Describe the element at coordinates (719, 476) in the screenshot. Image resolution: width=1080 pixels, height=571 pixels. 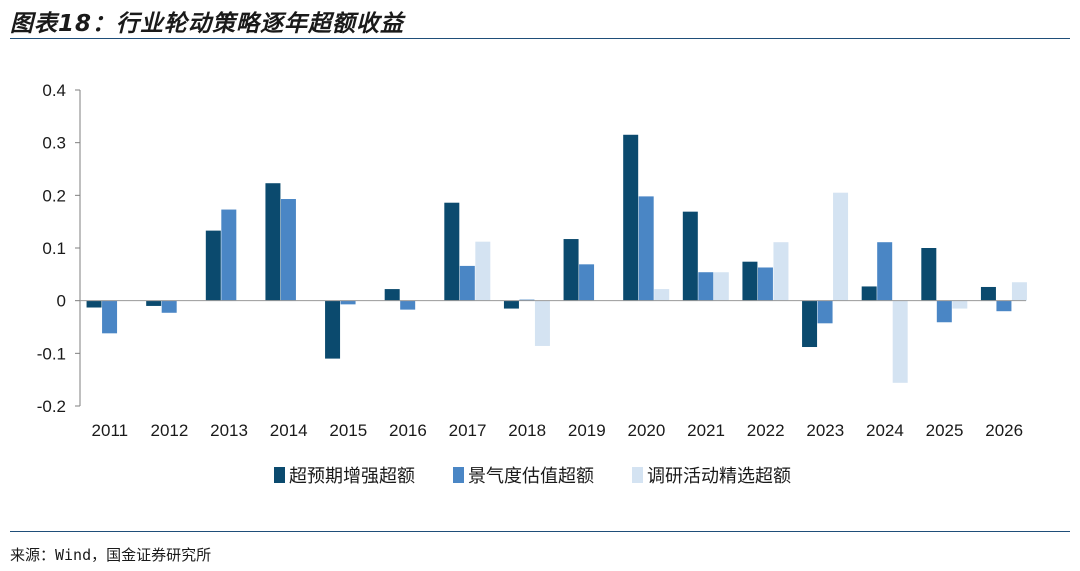
I see `legend-label-3: 调研活动精选超额` at that location.